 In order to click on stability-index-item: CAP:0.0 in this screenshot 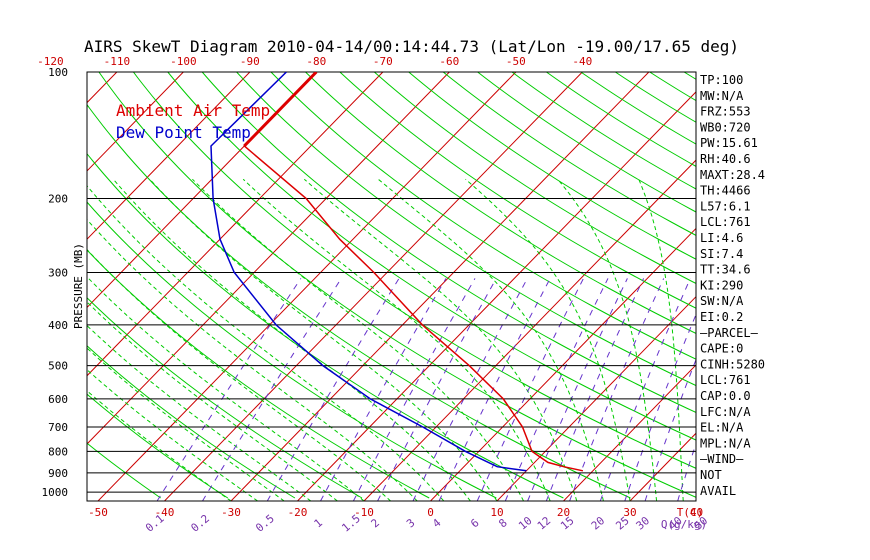, I will do `click(725, 396)`.